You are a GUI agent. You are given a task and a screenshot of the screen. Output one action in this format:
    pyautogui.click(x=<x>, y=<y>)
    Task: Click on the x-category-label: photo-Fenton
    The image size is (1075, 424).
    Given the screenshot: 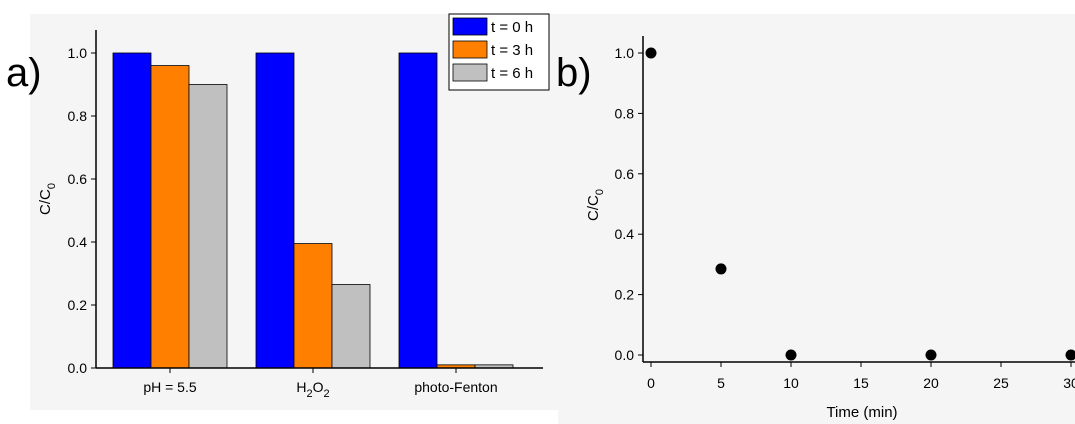 What is the action you would take?
    pyautogui.click(x=455, y=387)
    